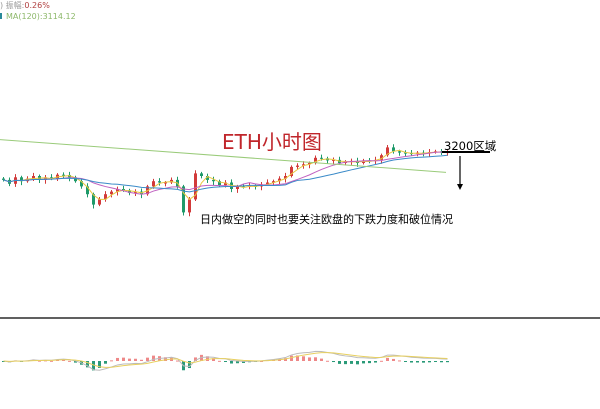 The height and width of the screenshot is (409, 600). What do you see at coordinates (326, 219) in the screenshot?
I see `annotation-note: 日内做空的同时也要关注欧盘的下跌力度和破位情况` at bounding box center [326, 219].